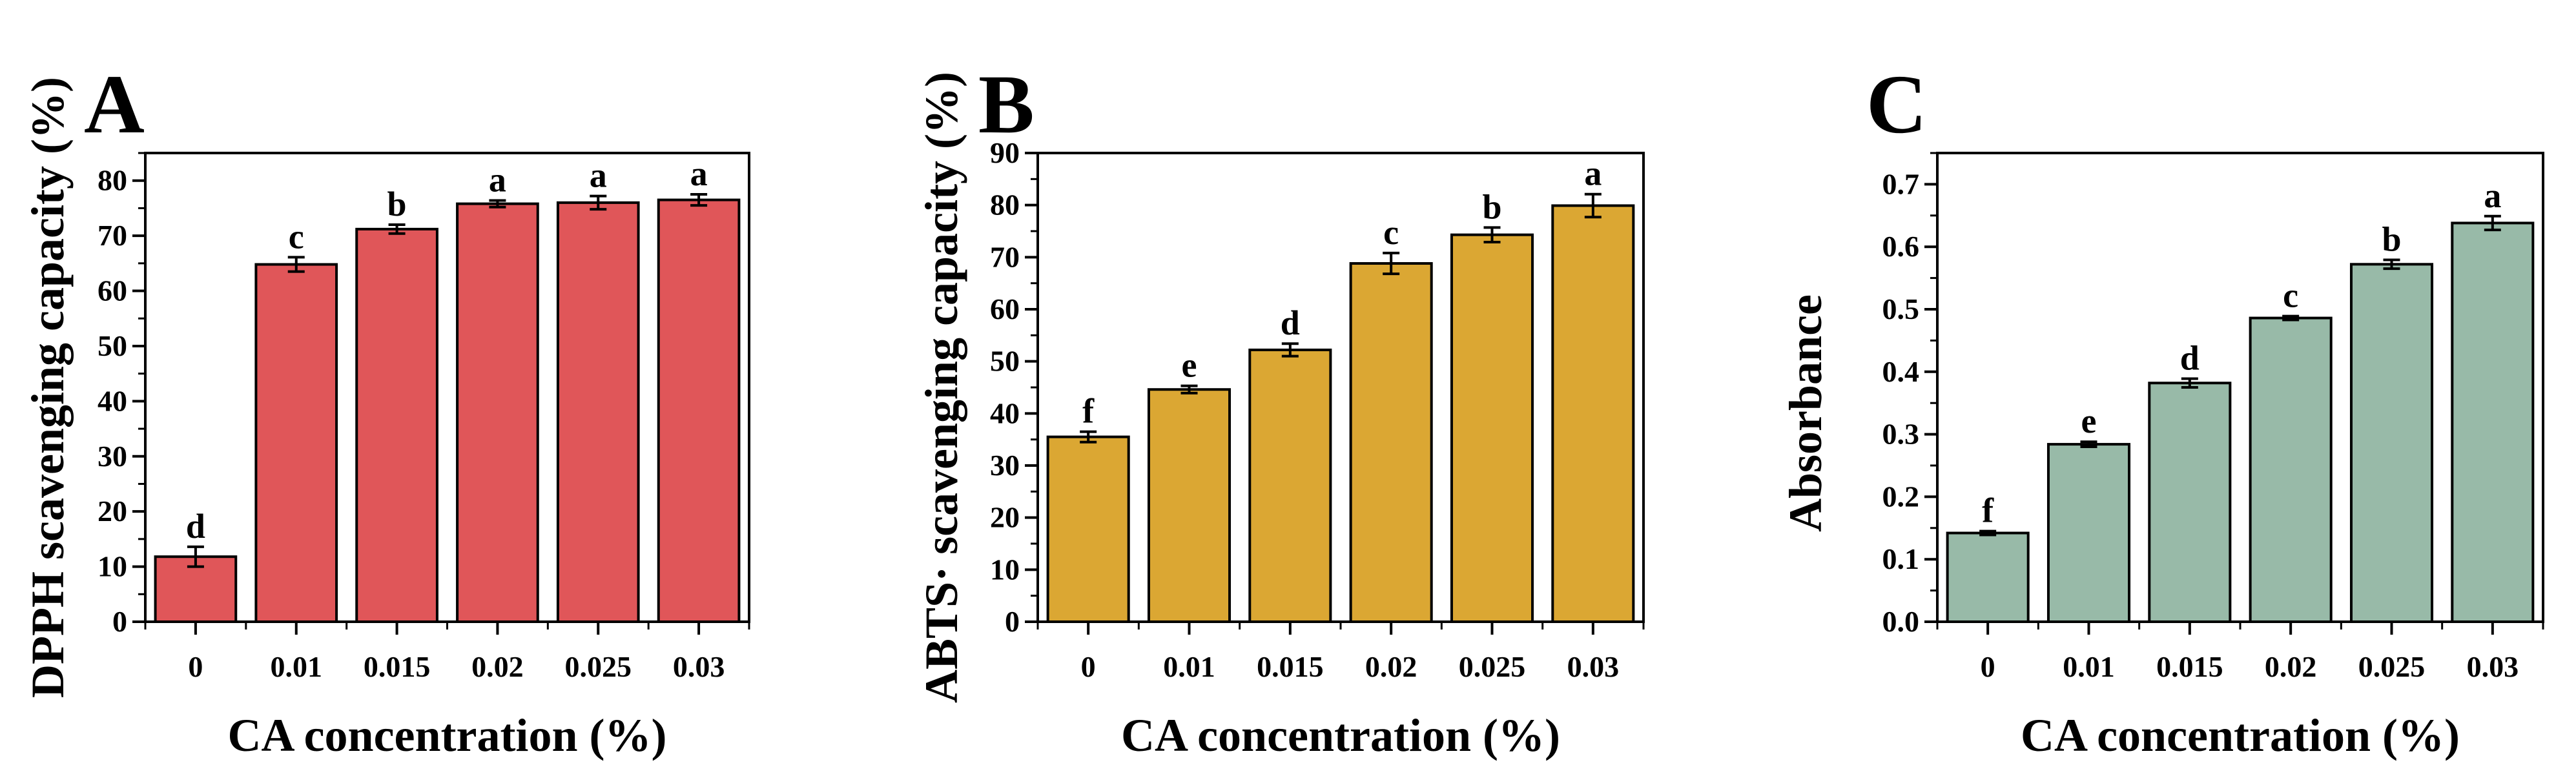  Describe the element at coordinates (1901, 371) in the screenshot. I see `y-tick-label: 0.4` at that location.